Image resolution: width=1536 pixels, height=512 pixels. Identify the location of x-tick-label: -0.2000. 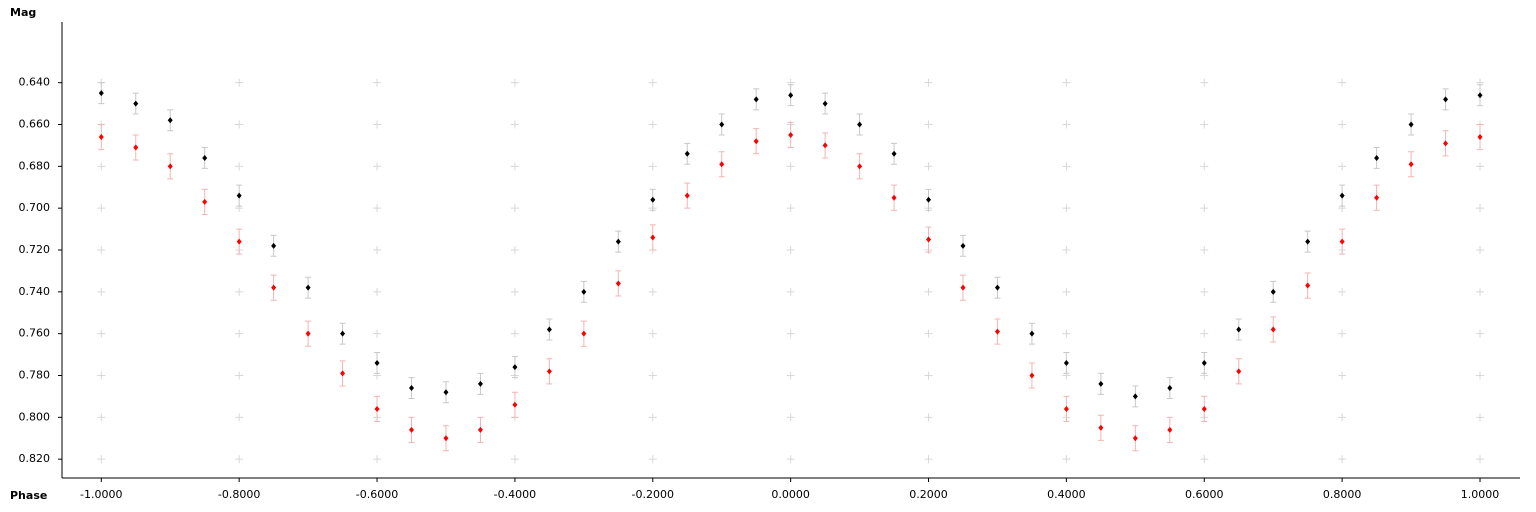
(653, 494).